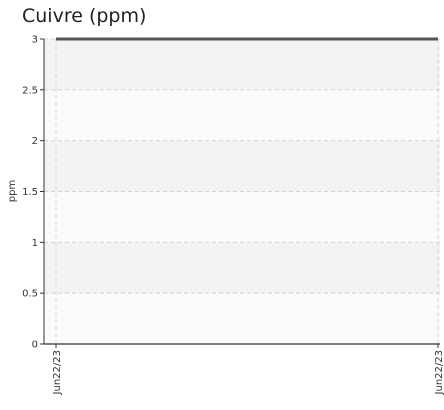 Image resolution: width=444 pixels, height=410 pixels. I want to click on y-tick-label: 0, so click(35, 345).